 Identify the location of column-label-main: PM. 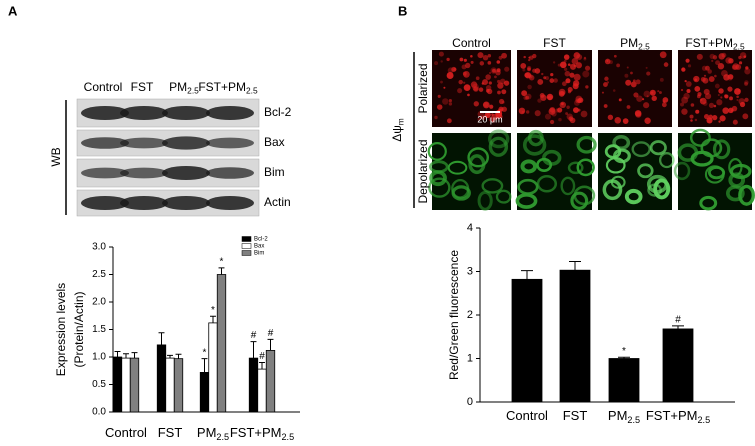
(629, 43).